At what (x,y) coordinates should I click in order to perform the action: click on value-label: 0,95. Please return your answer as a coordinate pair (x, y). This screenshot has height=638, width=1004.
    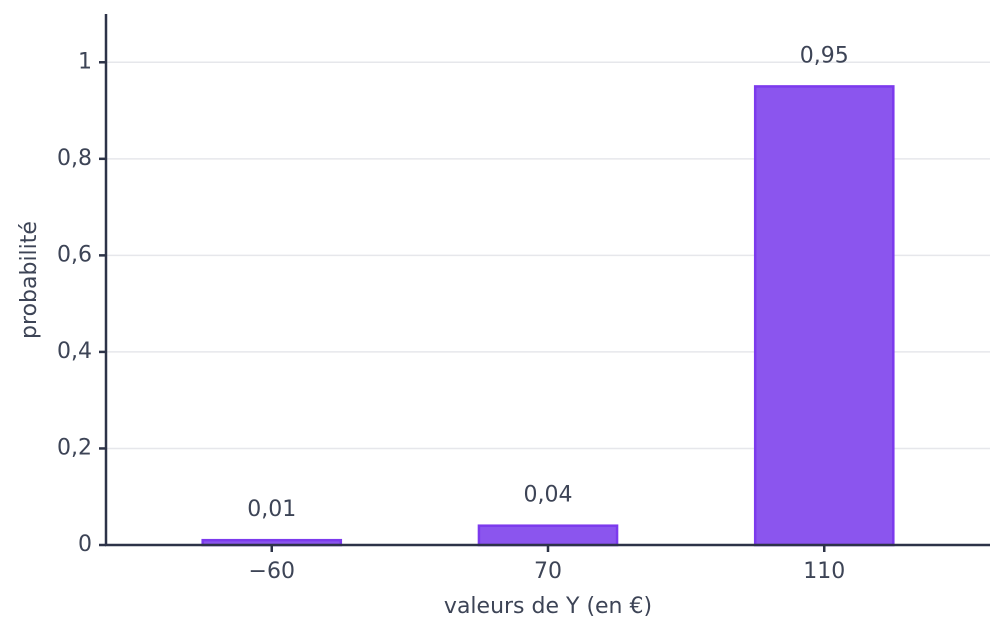
    Looking at the image, I should click on (824, 55).